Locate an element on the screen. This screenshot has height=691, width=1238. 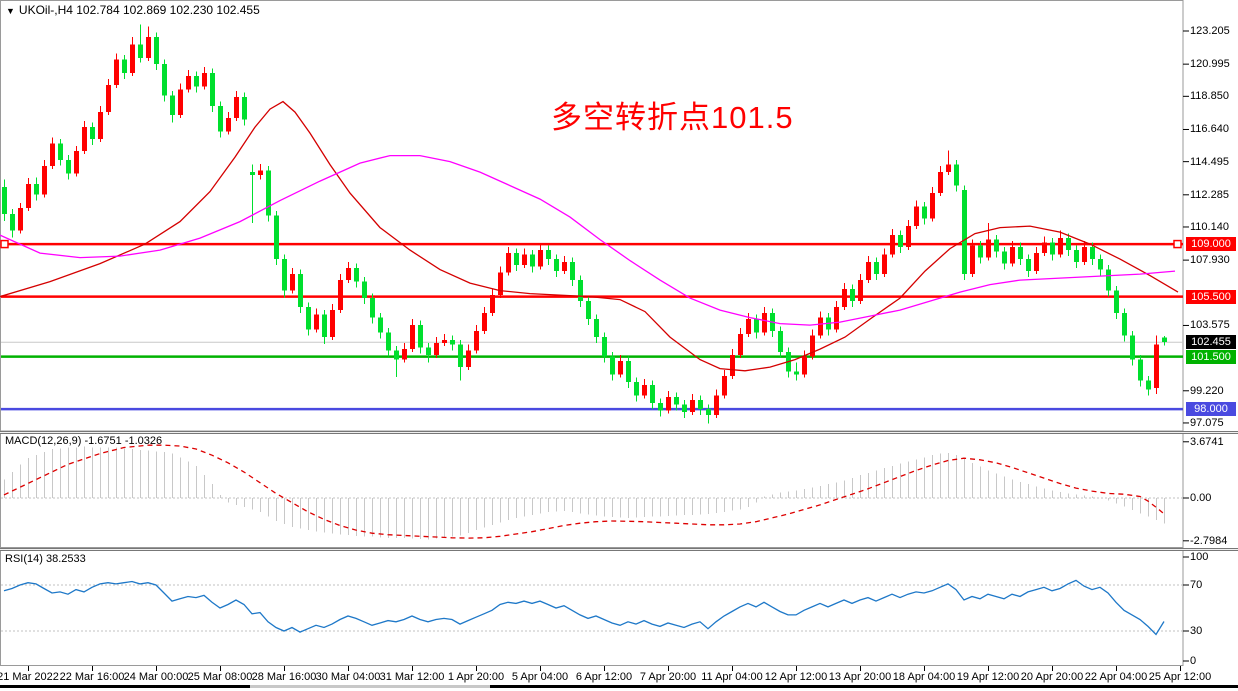
date-axis-label: 20 Apr 20:00 is located at coordinates (1052, 677).